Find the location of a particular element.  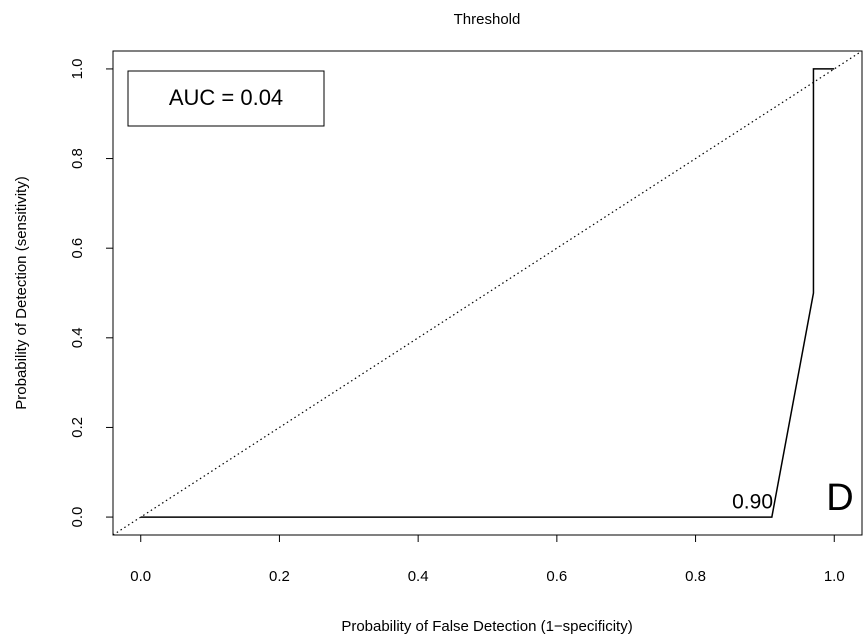

chart-title: Threshold is located at coordinates (487, 19).